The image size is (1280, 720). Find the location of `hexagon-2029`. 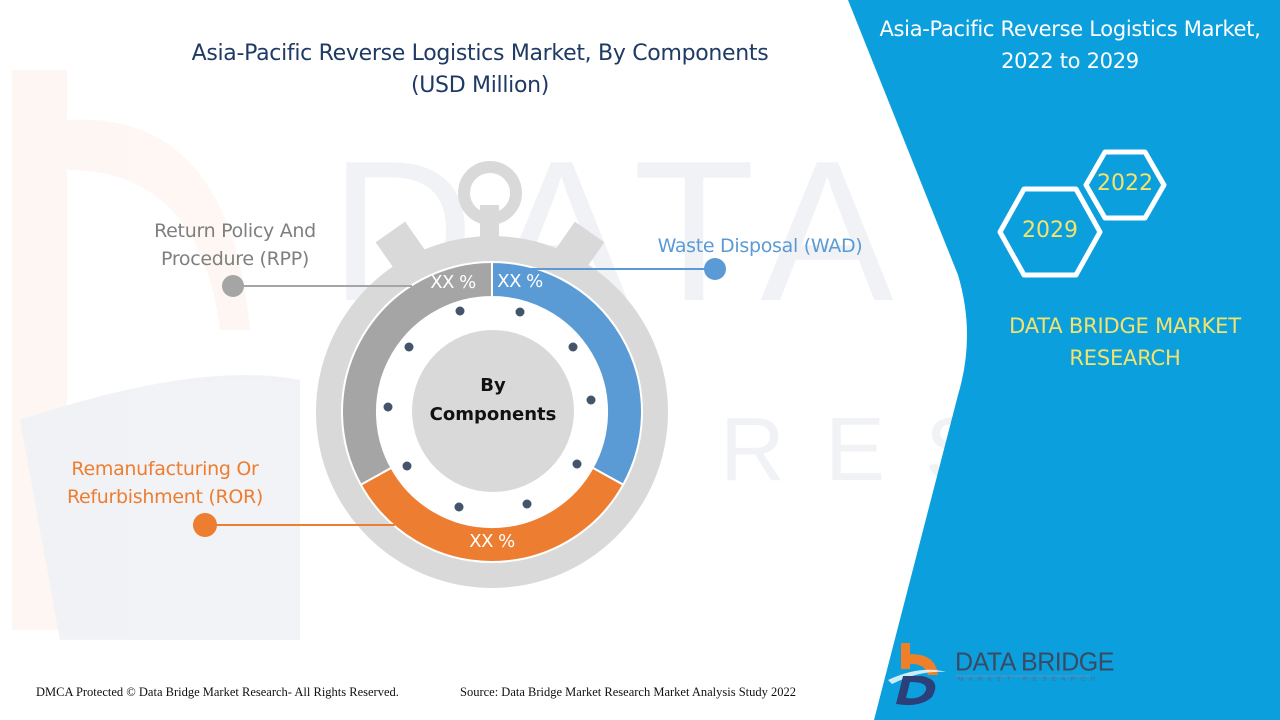

hexagon-2029 is located at coordinates (1050, 232).